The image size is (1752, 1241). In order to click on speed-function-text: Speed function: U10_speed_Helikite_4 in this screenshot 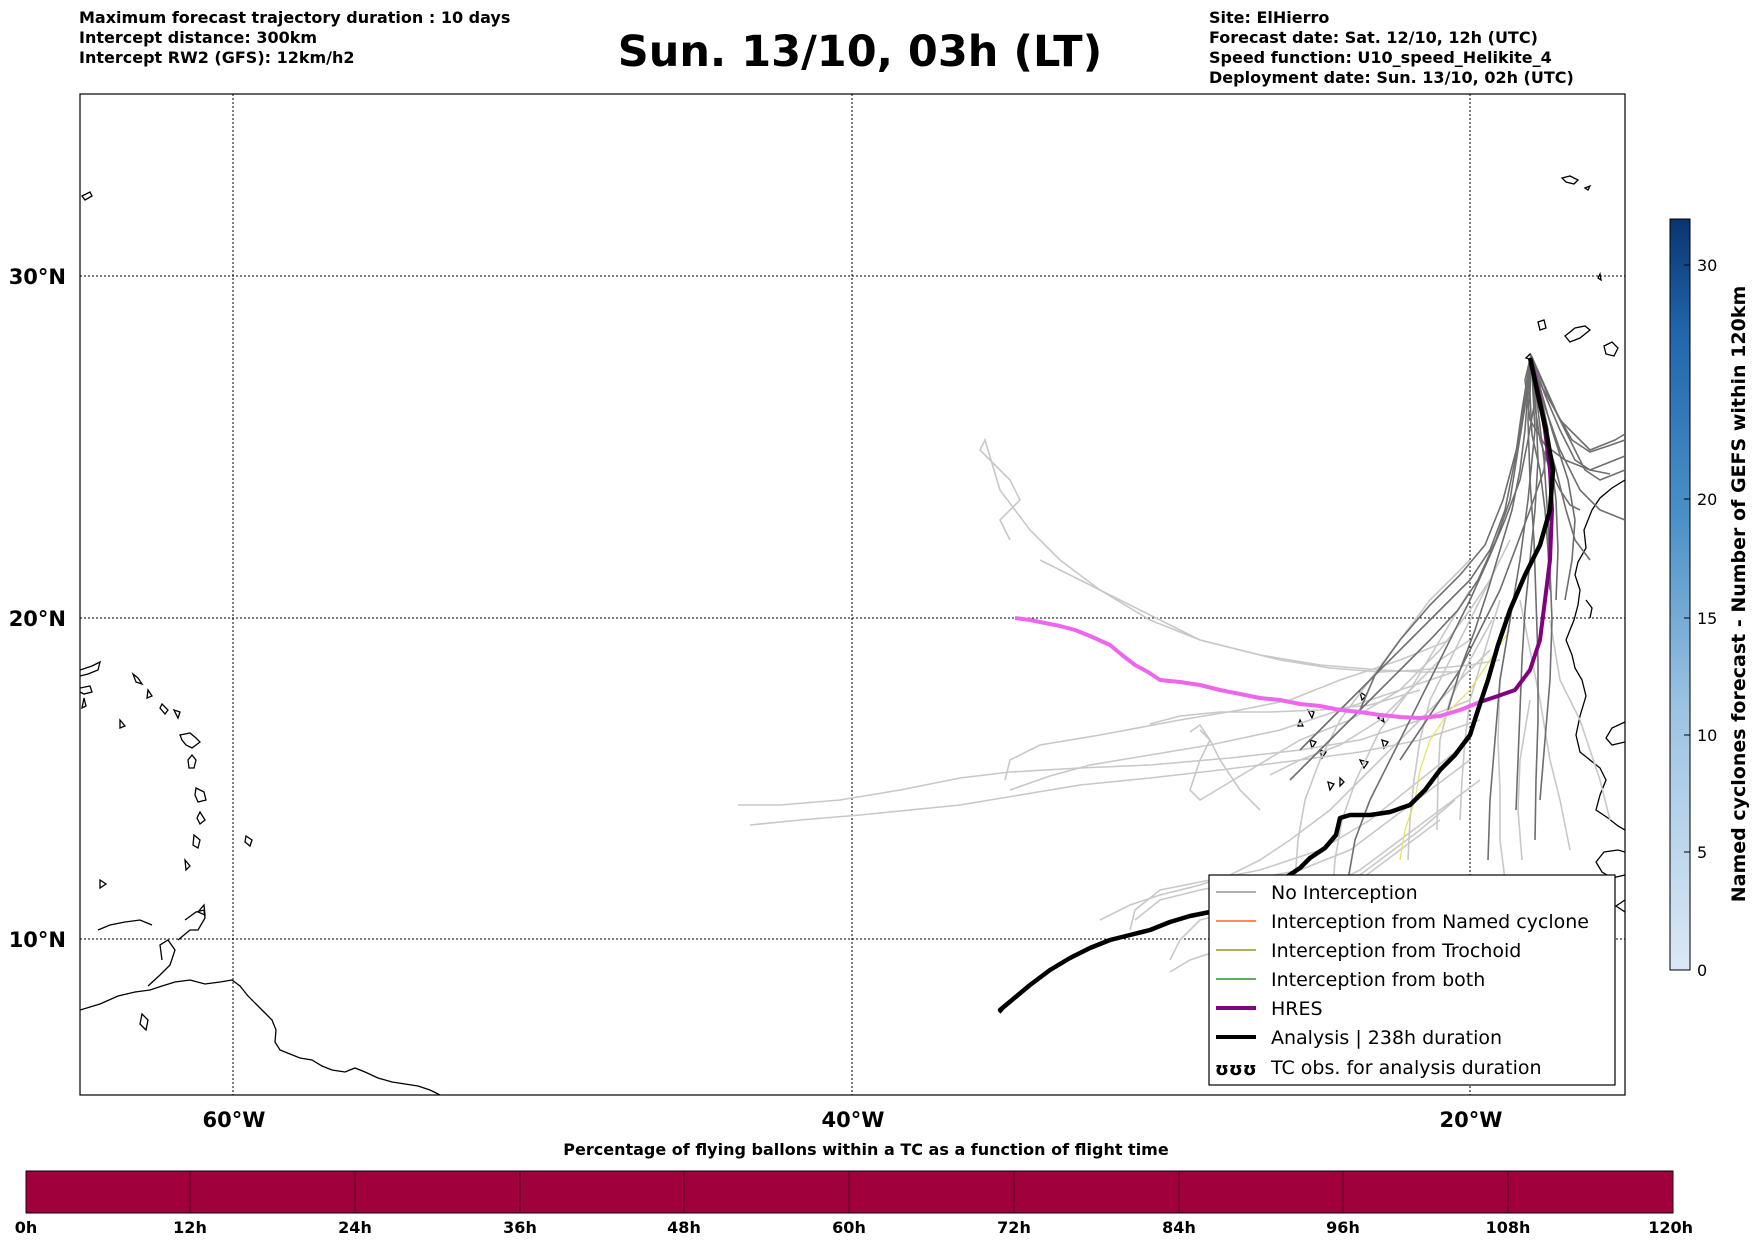, I will do `click(1380, 57)`.